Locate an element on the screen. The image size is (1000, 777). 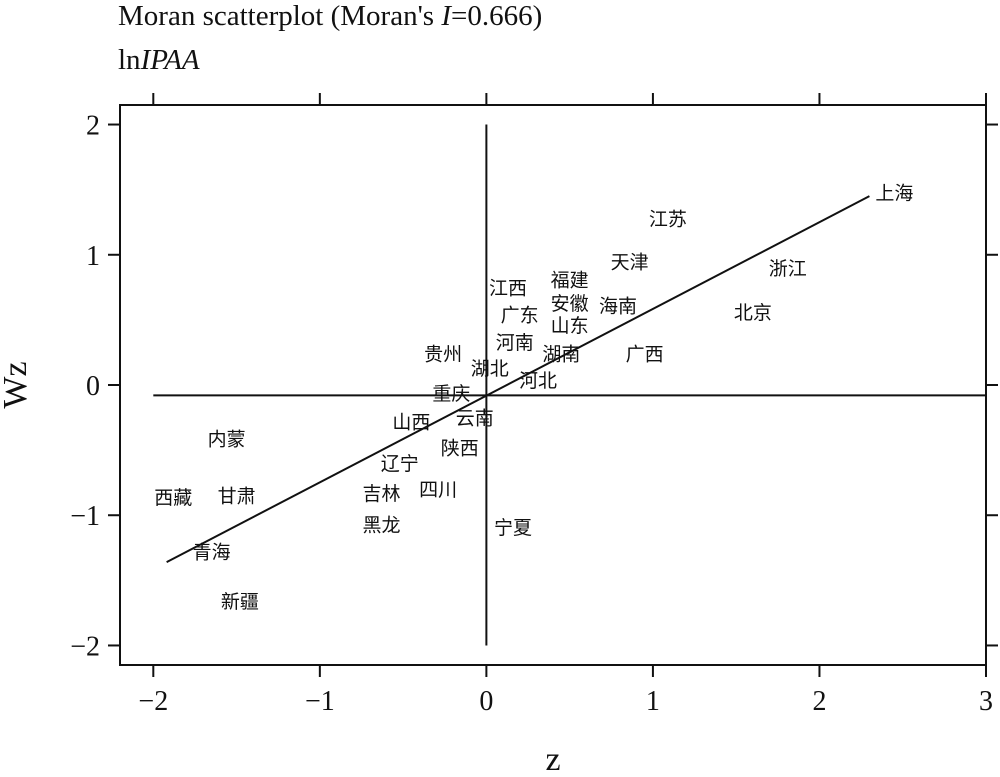
point-label: 山西 is located at coordinates (411, 422).